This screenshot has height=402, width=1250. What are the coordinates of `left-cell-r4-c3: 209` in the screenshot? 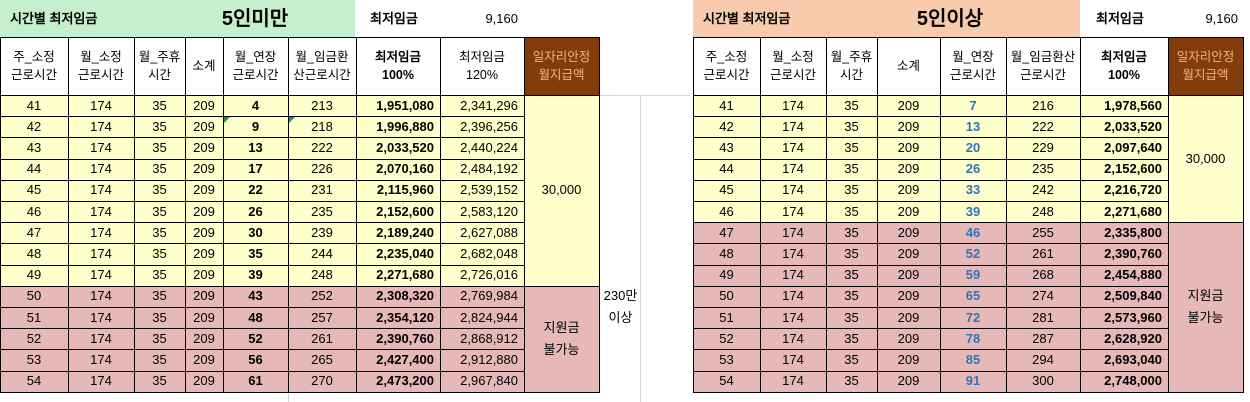 It's located at (204, 190).